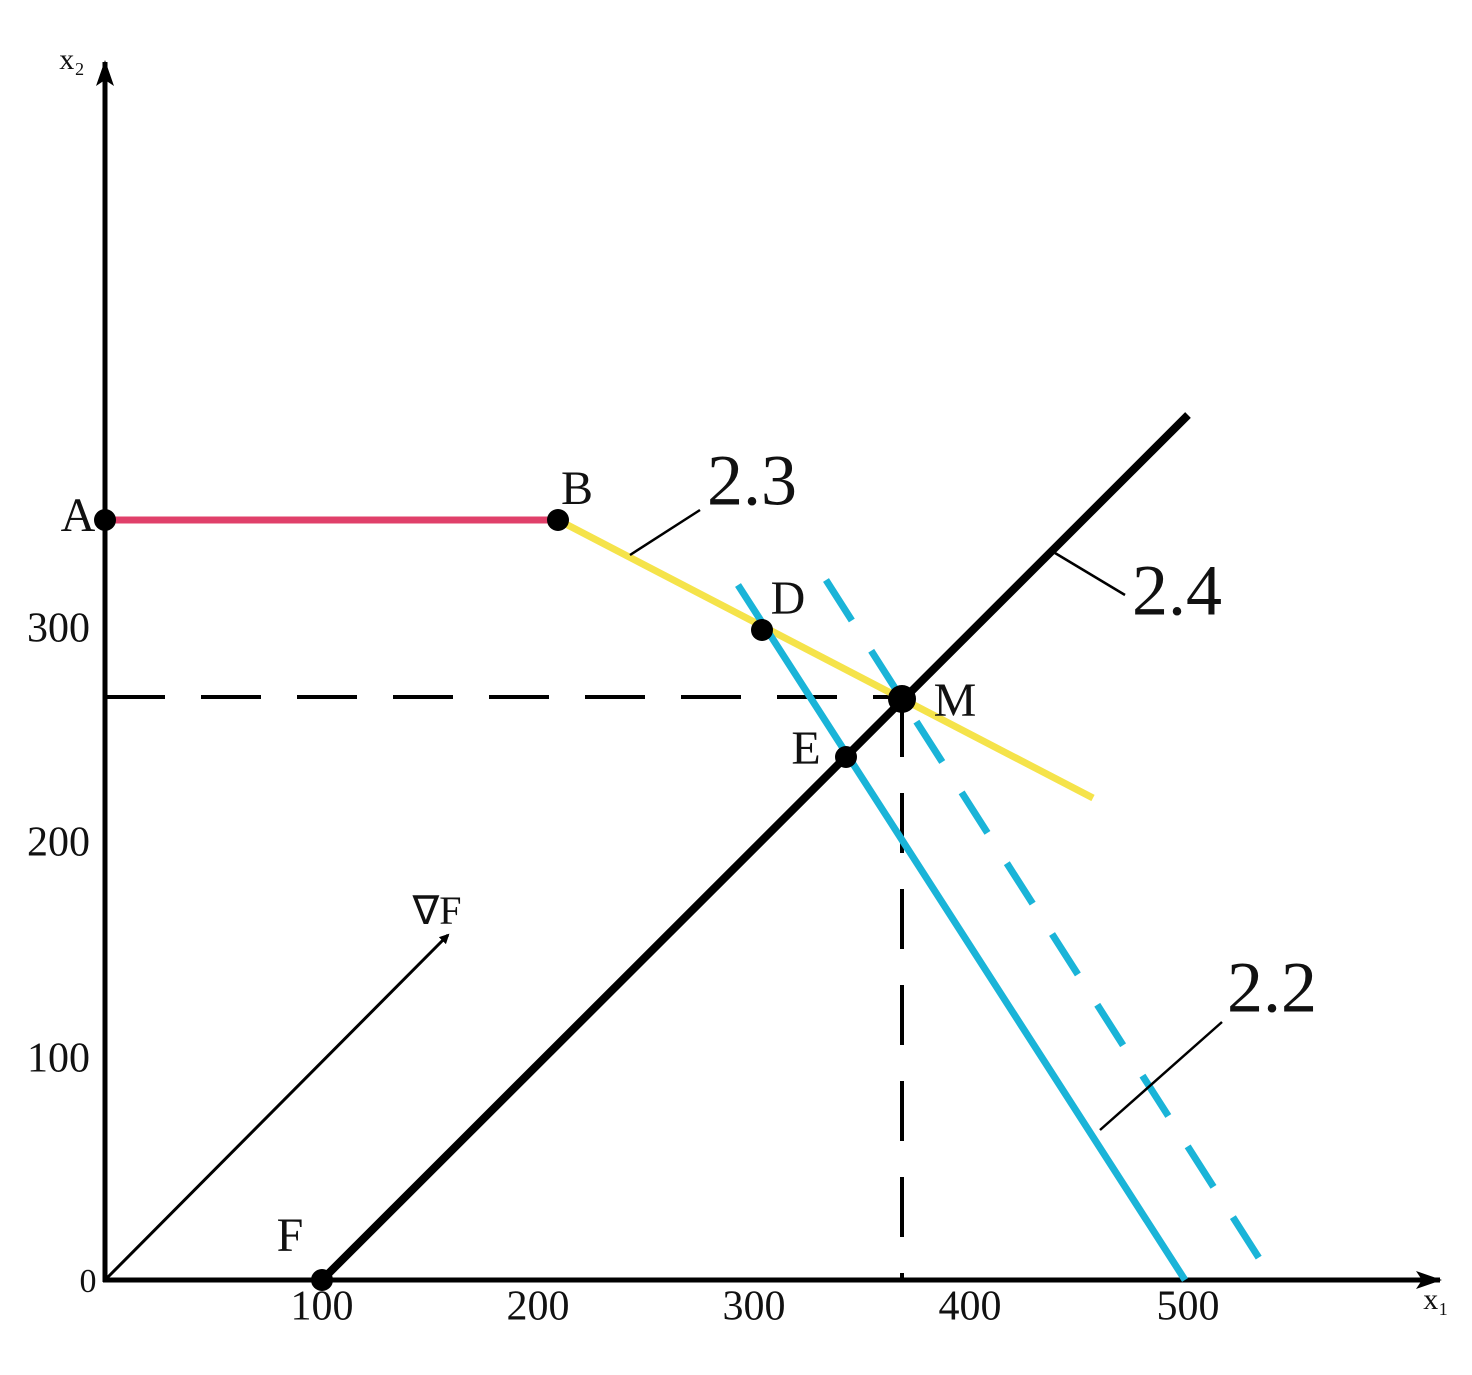  I want to click on y-tick-label: 200, so click(58, 843).